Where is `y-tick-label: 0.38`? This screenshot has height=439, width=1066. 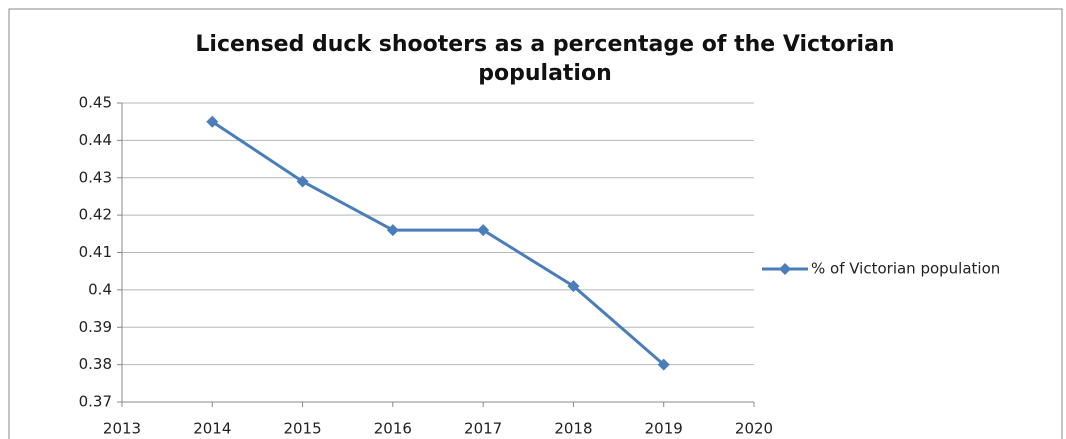
y-tick-label: 0.38 is located at coordinates (95, 364).